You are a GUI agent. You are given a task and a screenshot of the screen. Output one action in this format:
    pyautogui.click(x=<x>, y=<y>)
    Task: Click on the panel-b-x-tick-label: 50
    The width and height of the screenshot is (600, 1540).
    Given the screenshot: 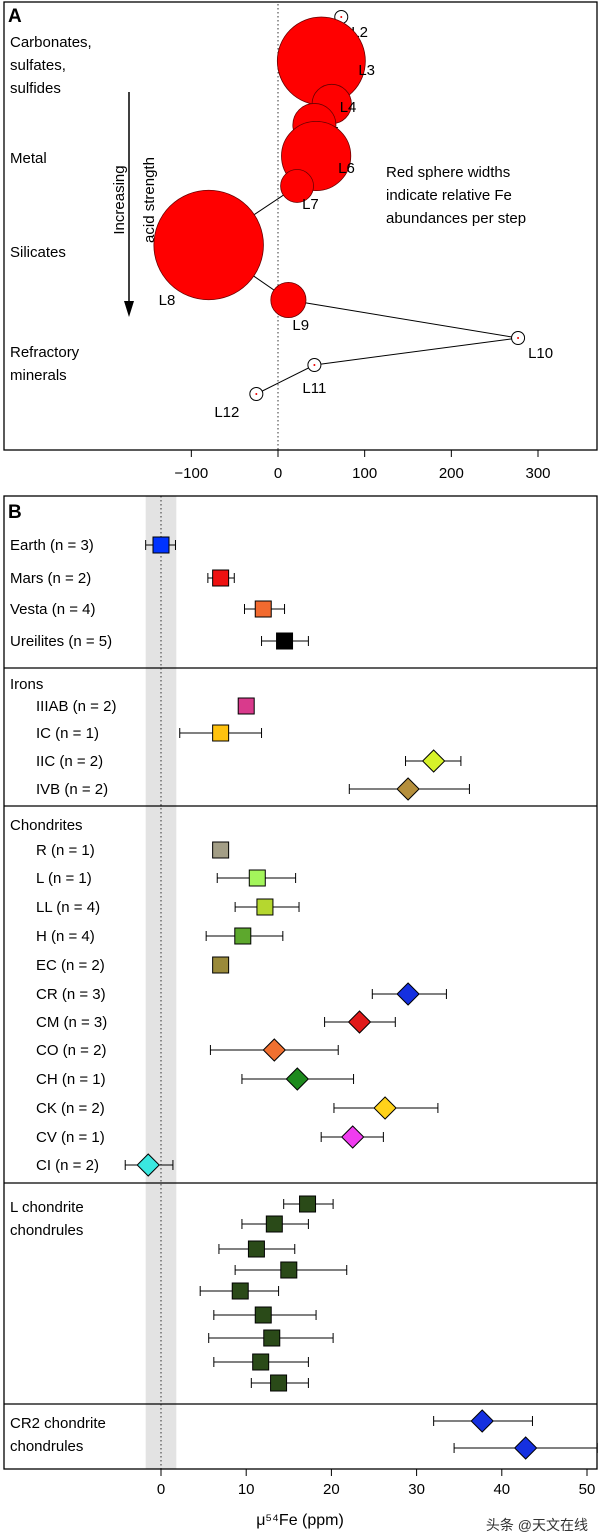 What is the action you would take?
    pyautogui.click(x=587, y=1489)
    